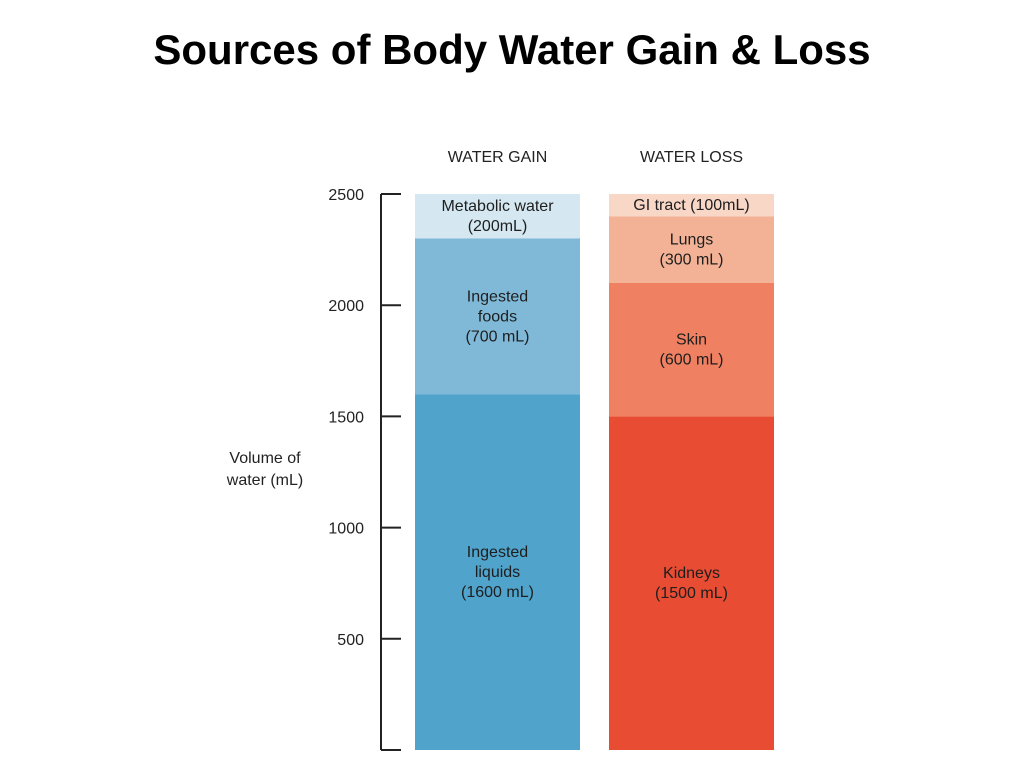 The width and height of the screenshot is (1024, 768). I want to click on y-tick-label: 500, so click(350, 640).